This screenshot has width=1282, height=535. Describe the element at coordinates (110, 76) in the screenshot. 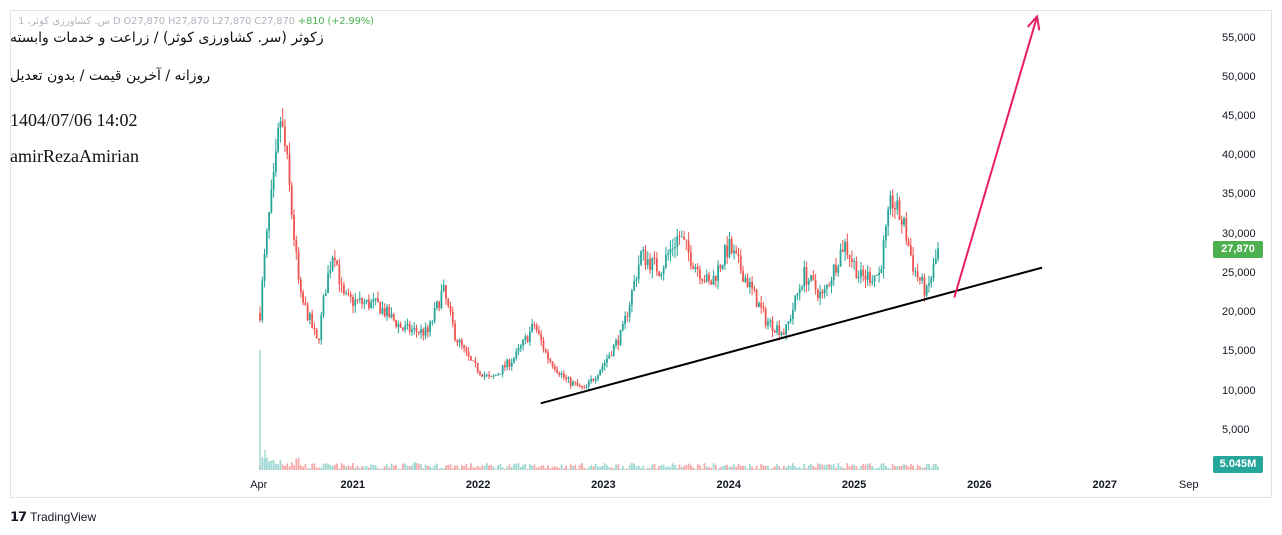

I see `chart-subtitle: روزانه / آخرین قیمت / بدون تعدیل` at that location.